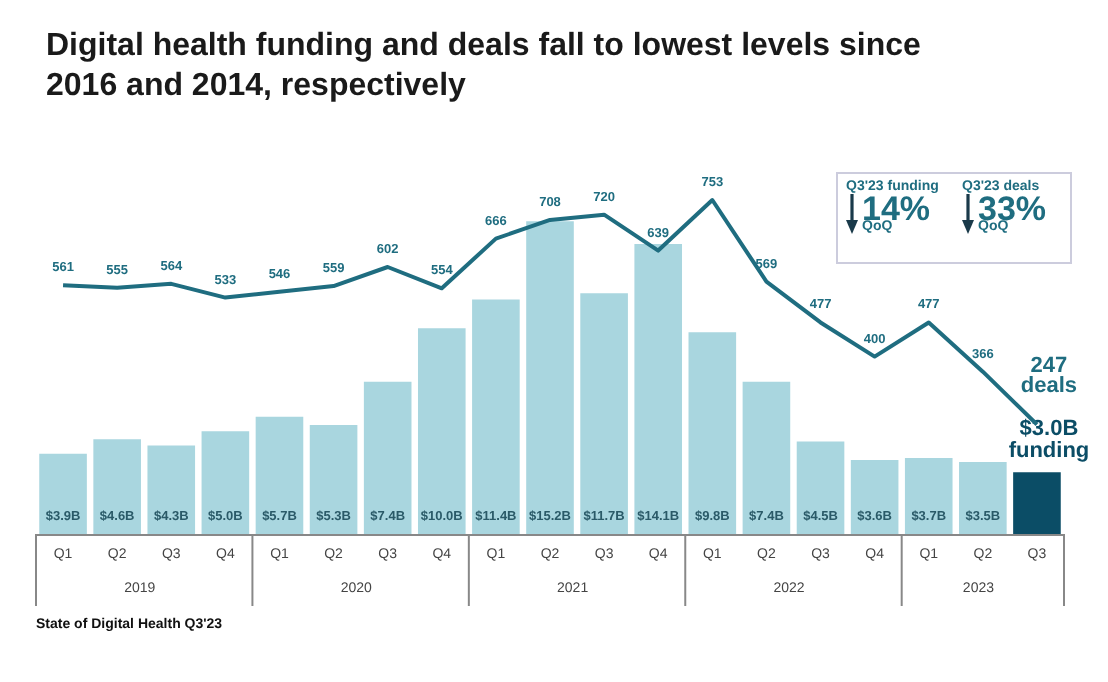 The width and height of the screenshot is (1108, 682). I want to click on chart-title: Digital health funding and deals fall to lowest levels since 2016 and 2014, respectively, so click(488, 66).